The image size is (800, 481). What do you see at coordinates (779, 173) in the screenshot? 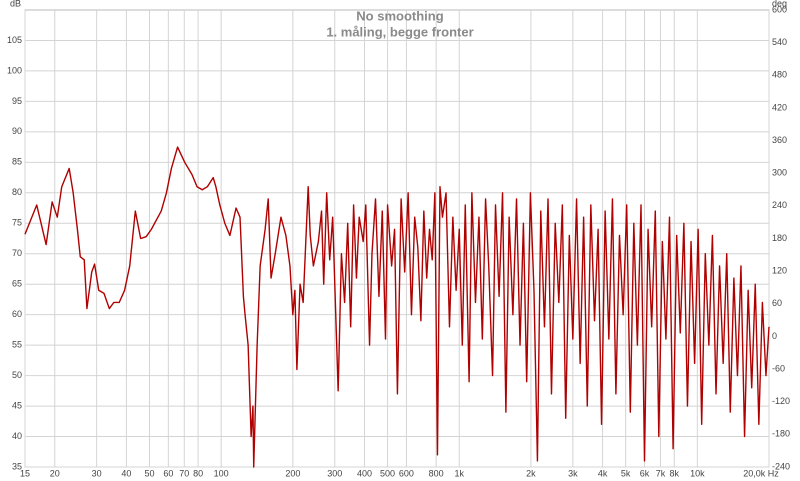
I see `y2-tick-label: 300` at bounding box center [779, 173].